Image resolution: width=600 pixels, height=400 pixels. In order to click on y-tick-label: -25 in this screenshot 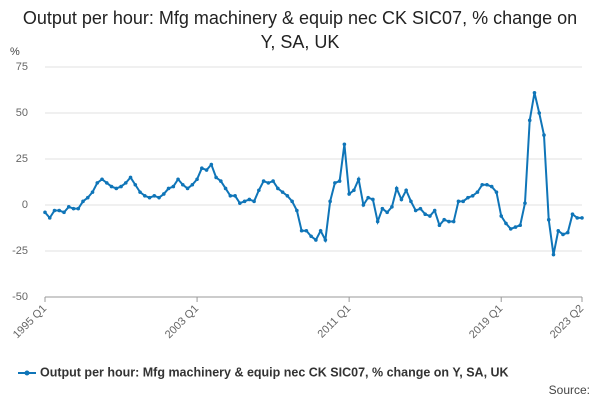, I will do `click(20, 251)`.